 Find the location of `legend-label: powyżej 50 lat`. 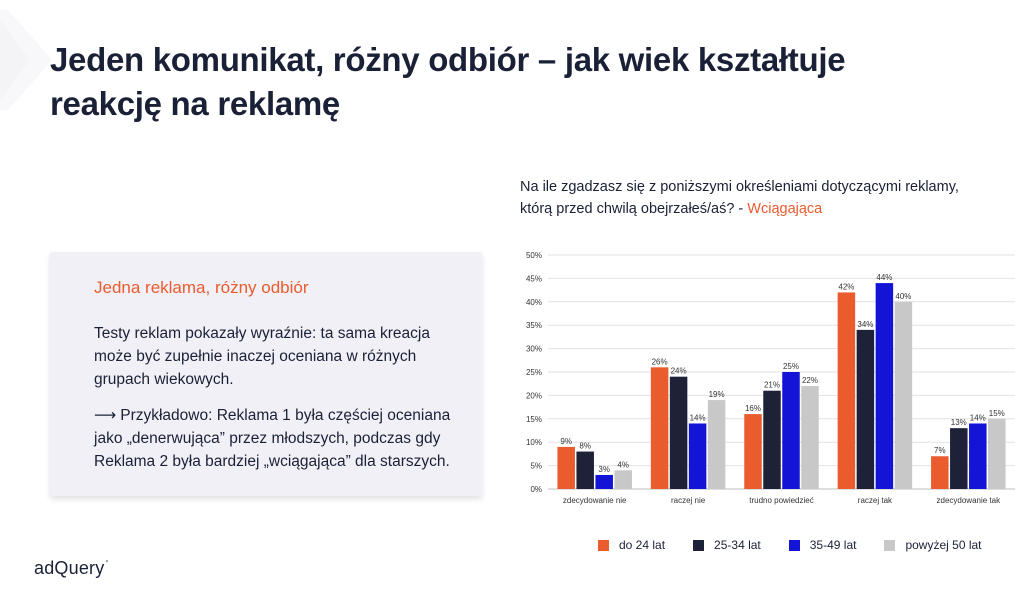

legend-label: powyżej 50 lat is located at coordinates (943, 545).